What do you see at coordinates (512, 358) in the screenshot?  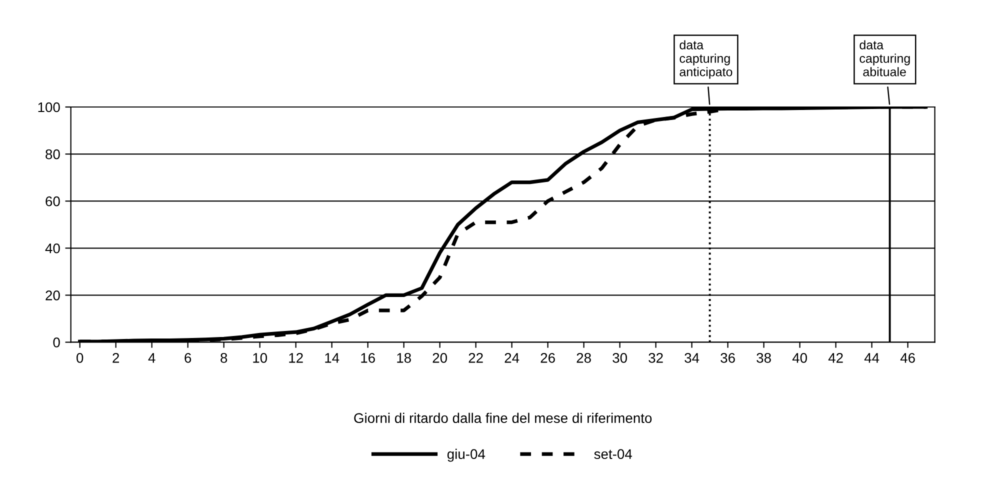 I see `x-tick-label: 24` at bounding box center [512, 358].